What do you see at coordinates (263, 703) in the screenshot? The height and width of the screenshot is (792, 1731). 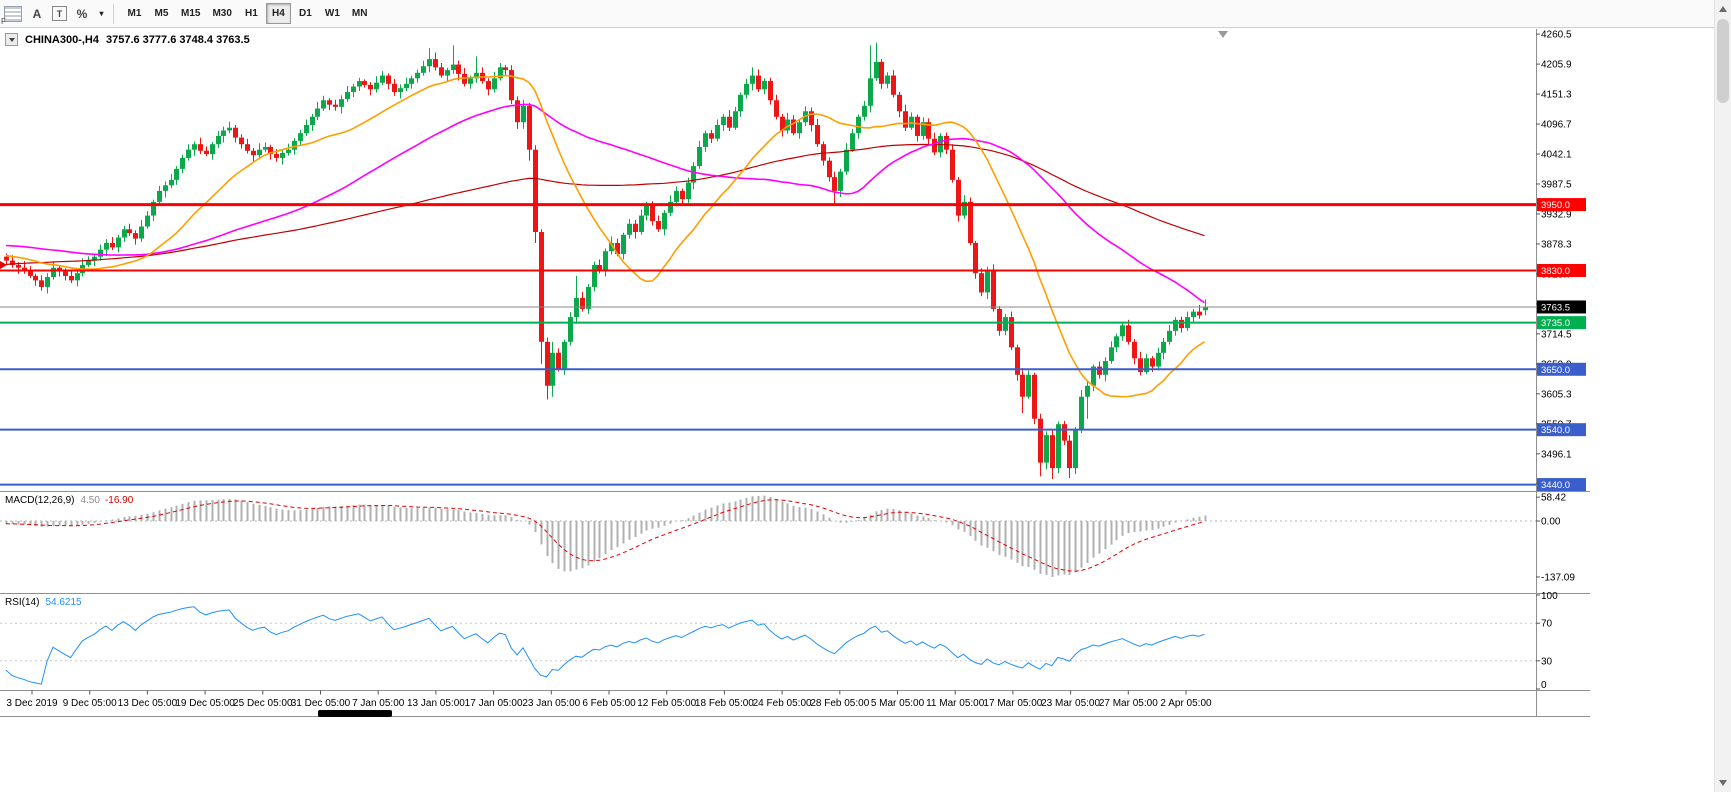 I see `time-label: 25 Dec 05:00` at bounding box center [263, 703].